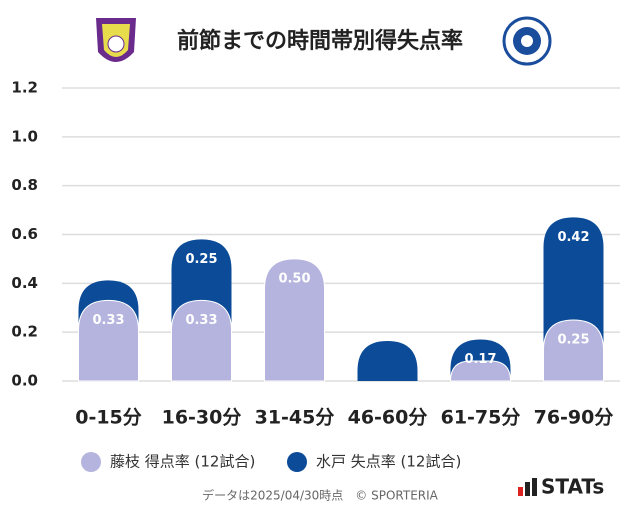  I want to click on y-tick-label: 0.6, so click(24, 234).